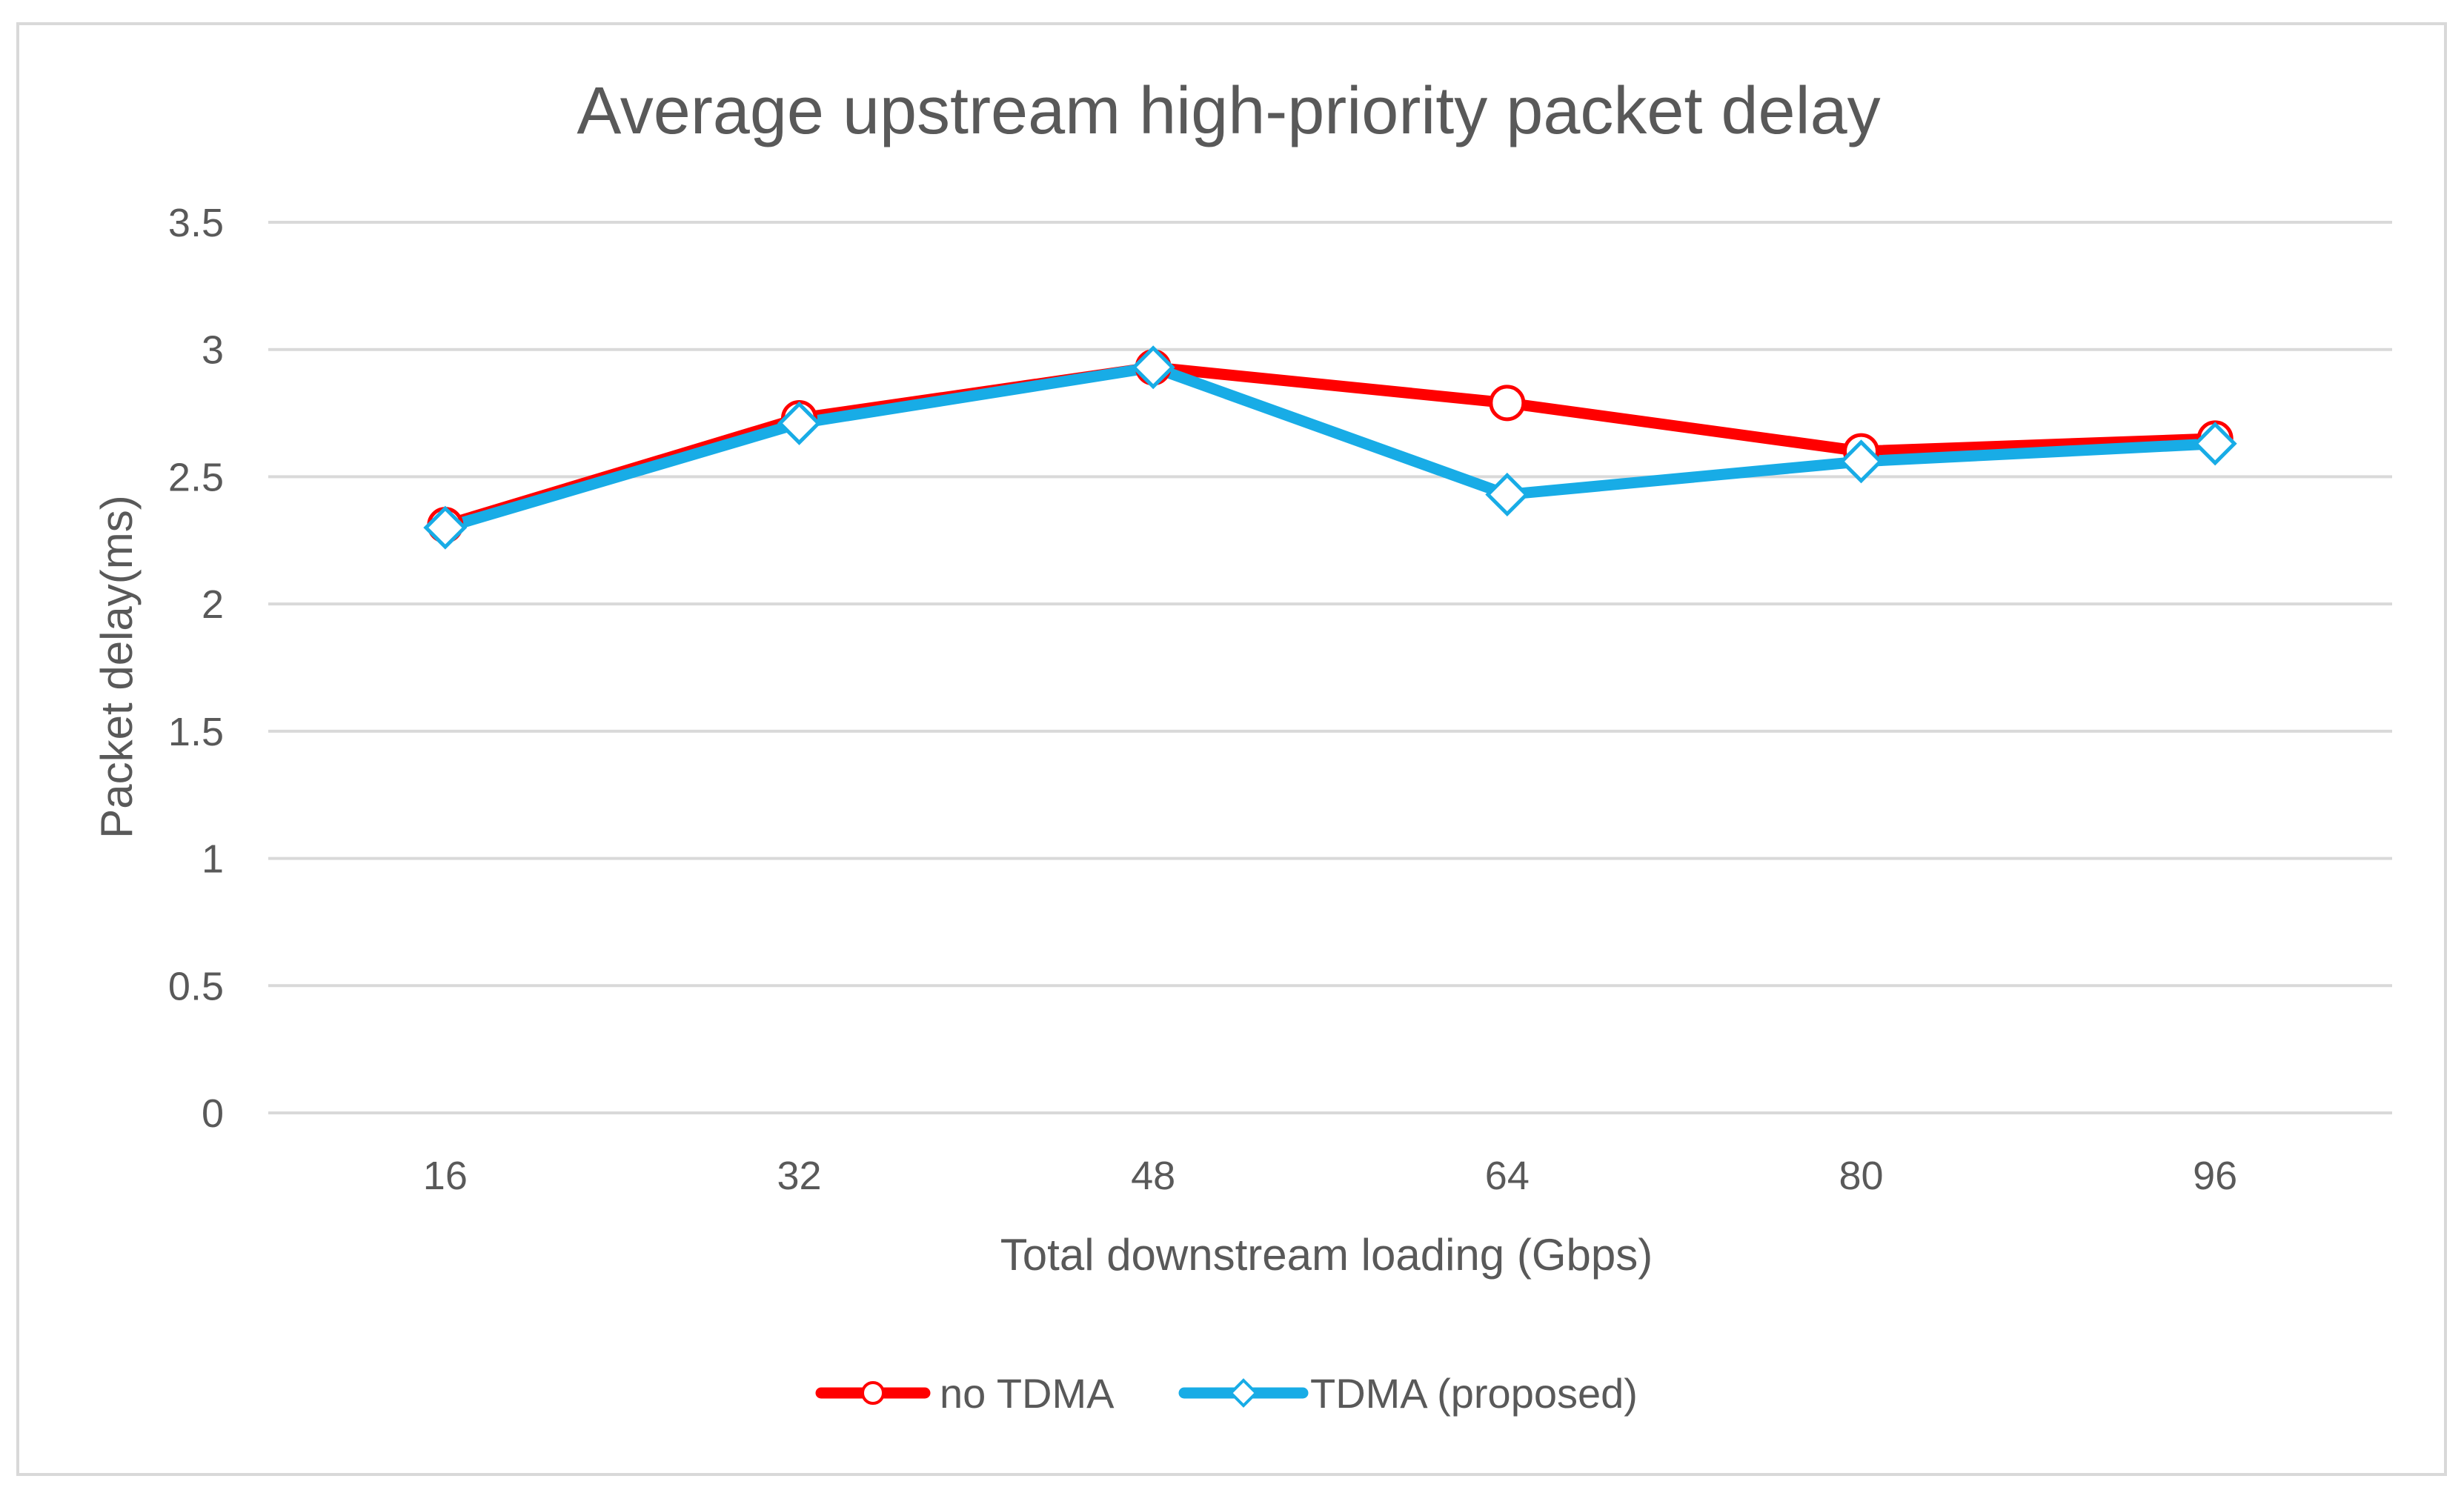 The width and height of the screenshot is (2464, 1493). Describe the element at coordinates (1507, 403) in the screenshot. I see `data-point-no-tdma` at that location.